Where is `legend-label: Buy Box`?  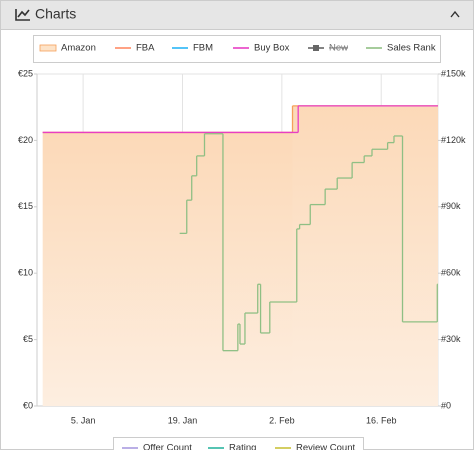 legend-label: Buy Box is located at coordinates (272, 48).